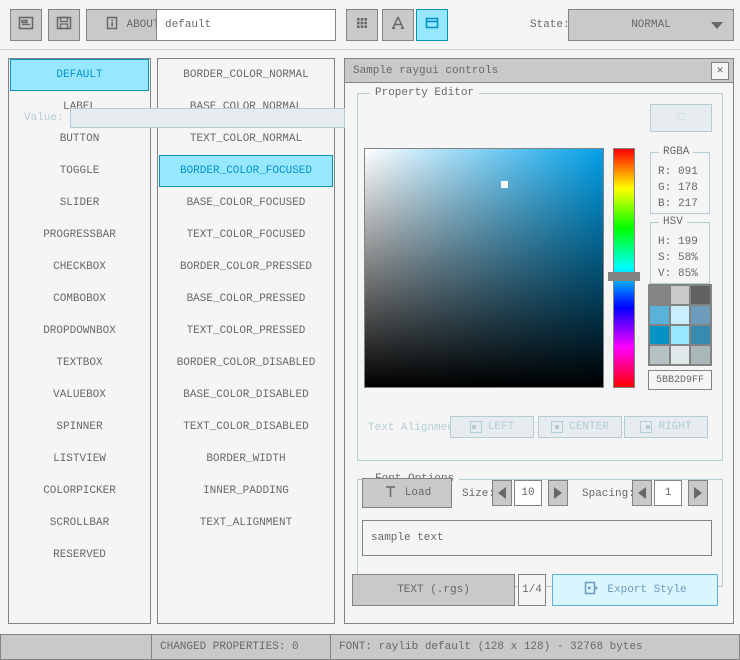 The width and height of the screenshot is (740, 660). I want to click on font-spacing-value-text: 1, so click(668, 493).